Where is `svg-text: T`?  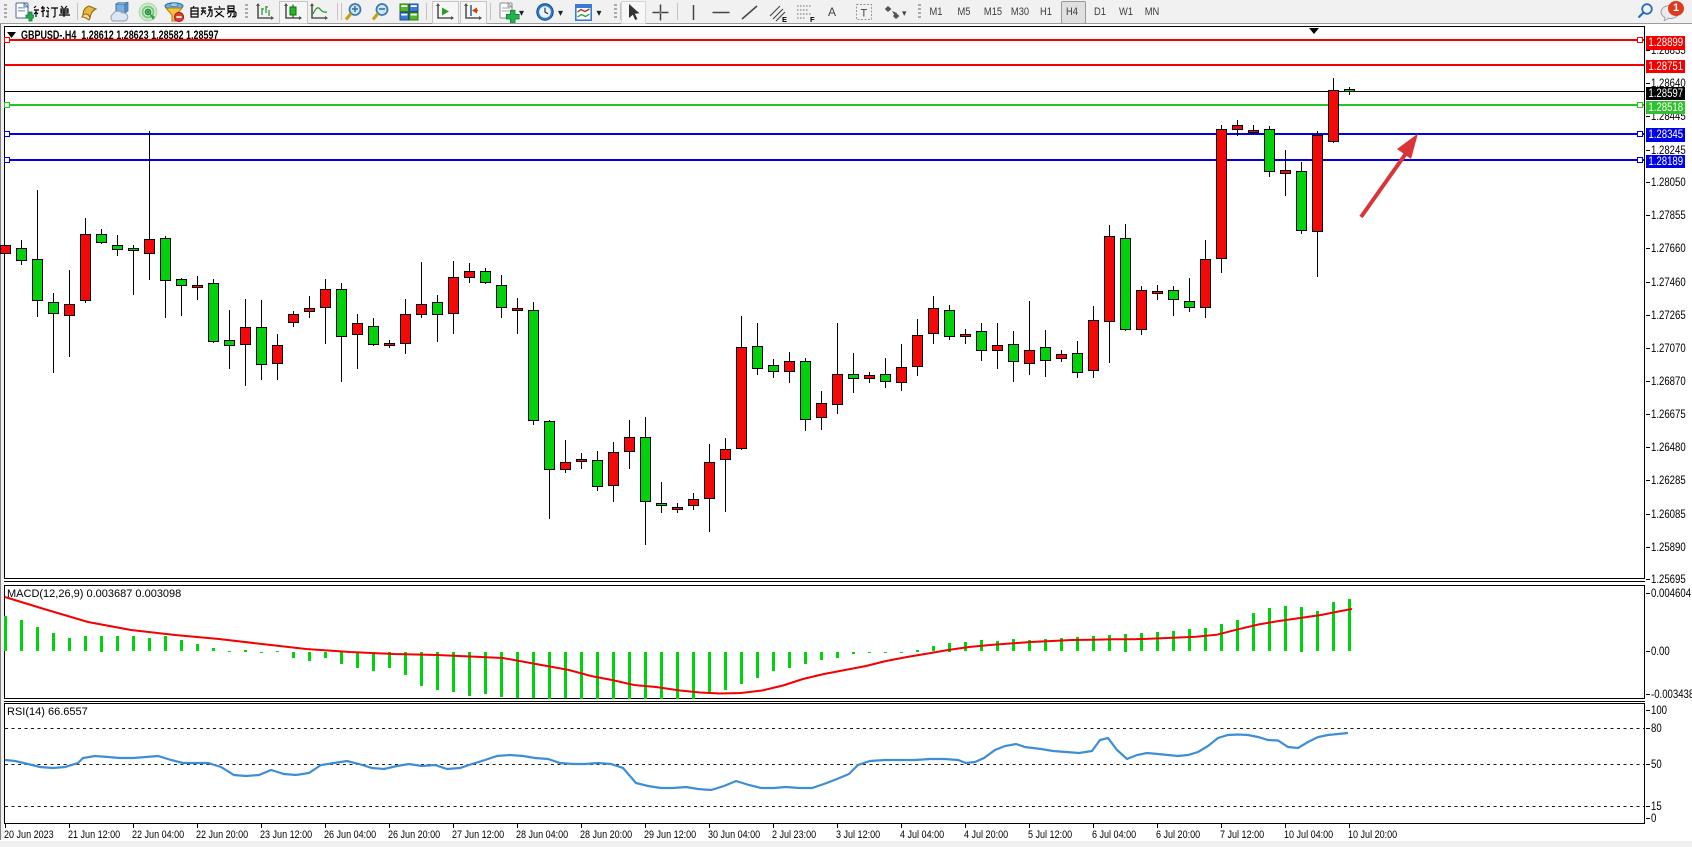 svg-text: T is located at coordinates (864, 14).